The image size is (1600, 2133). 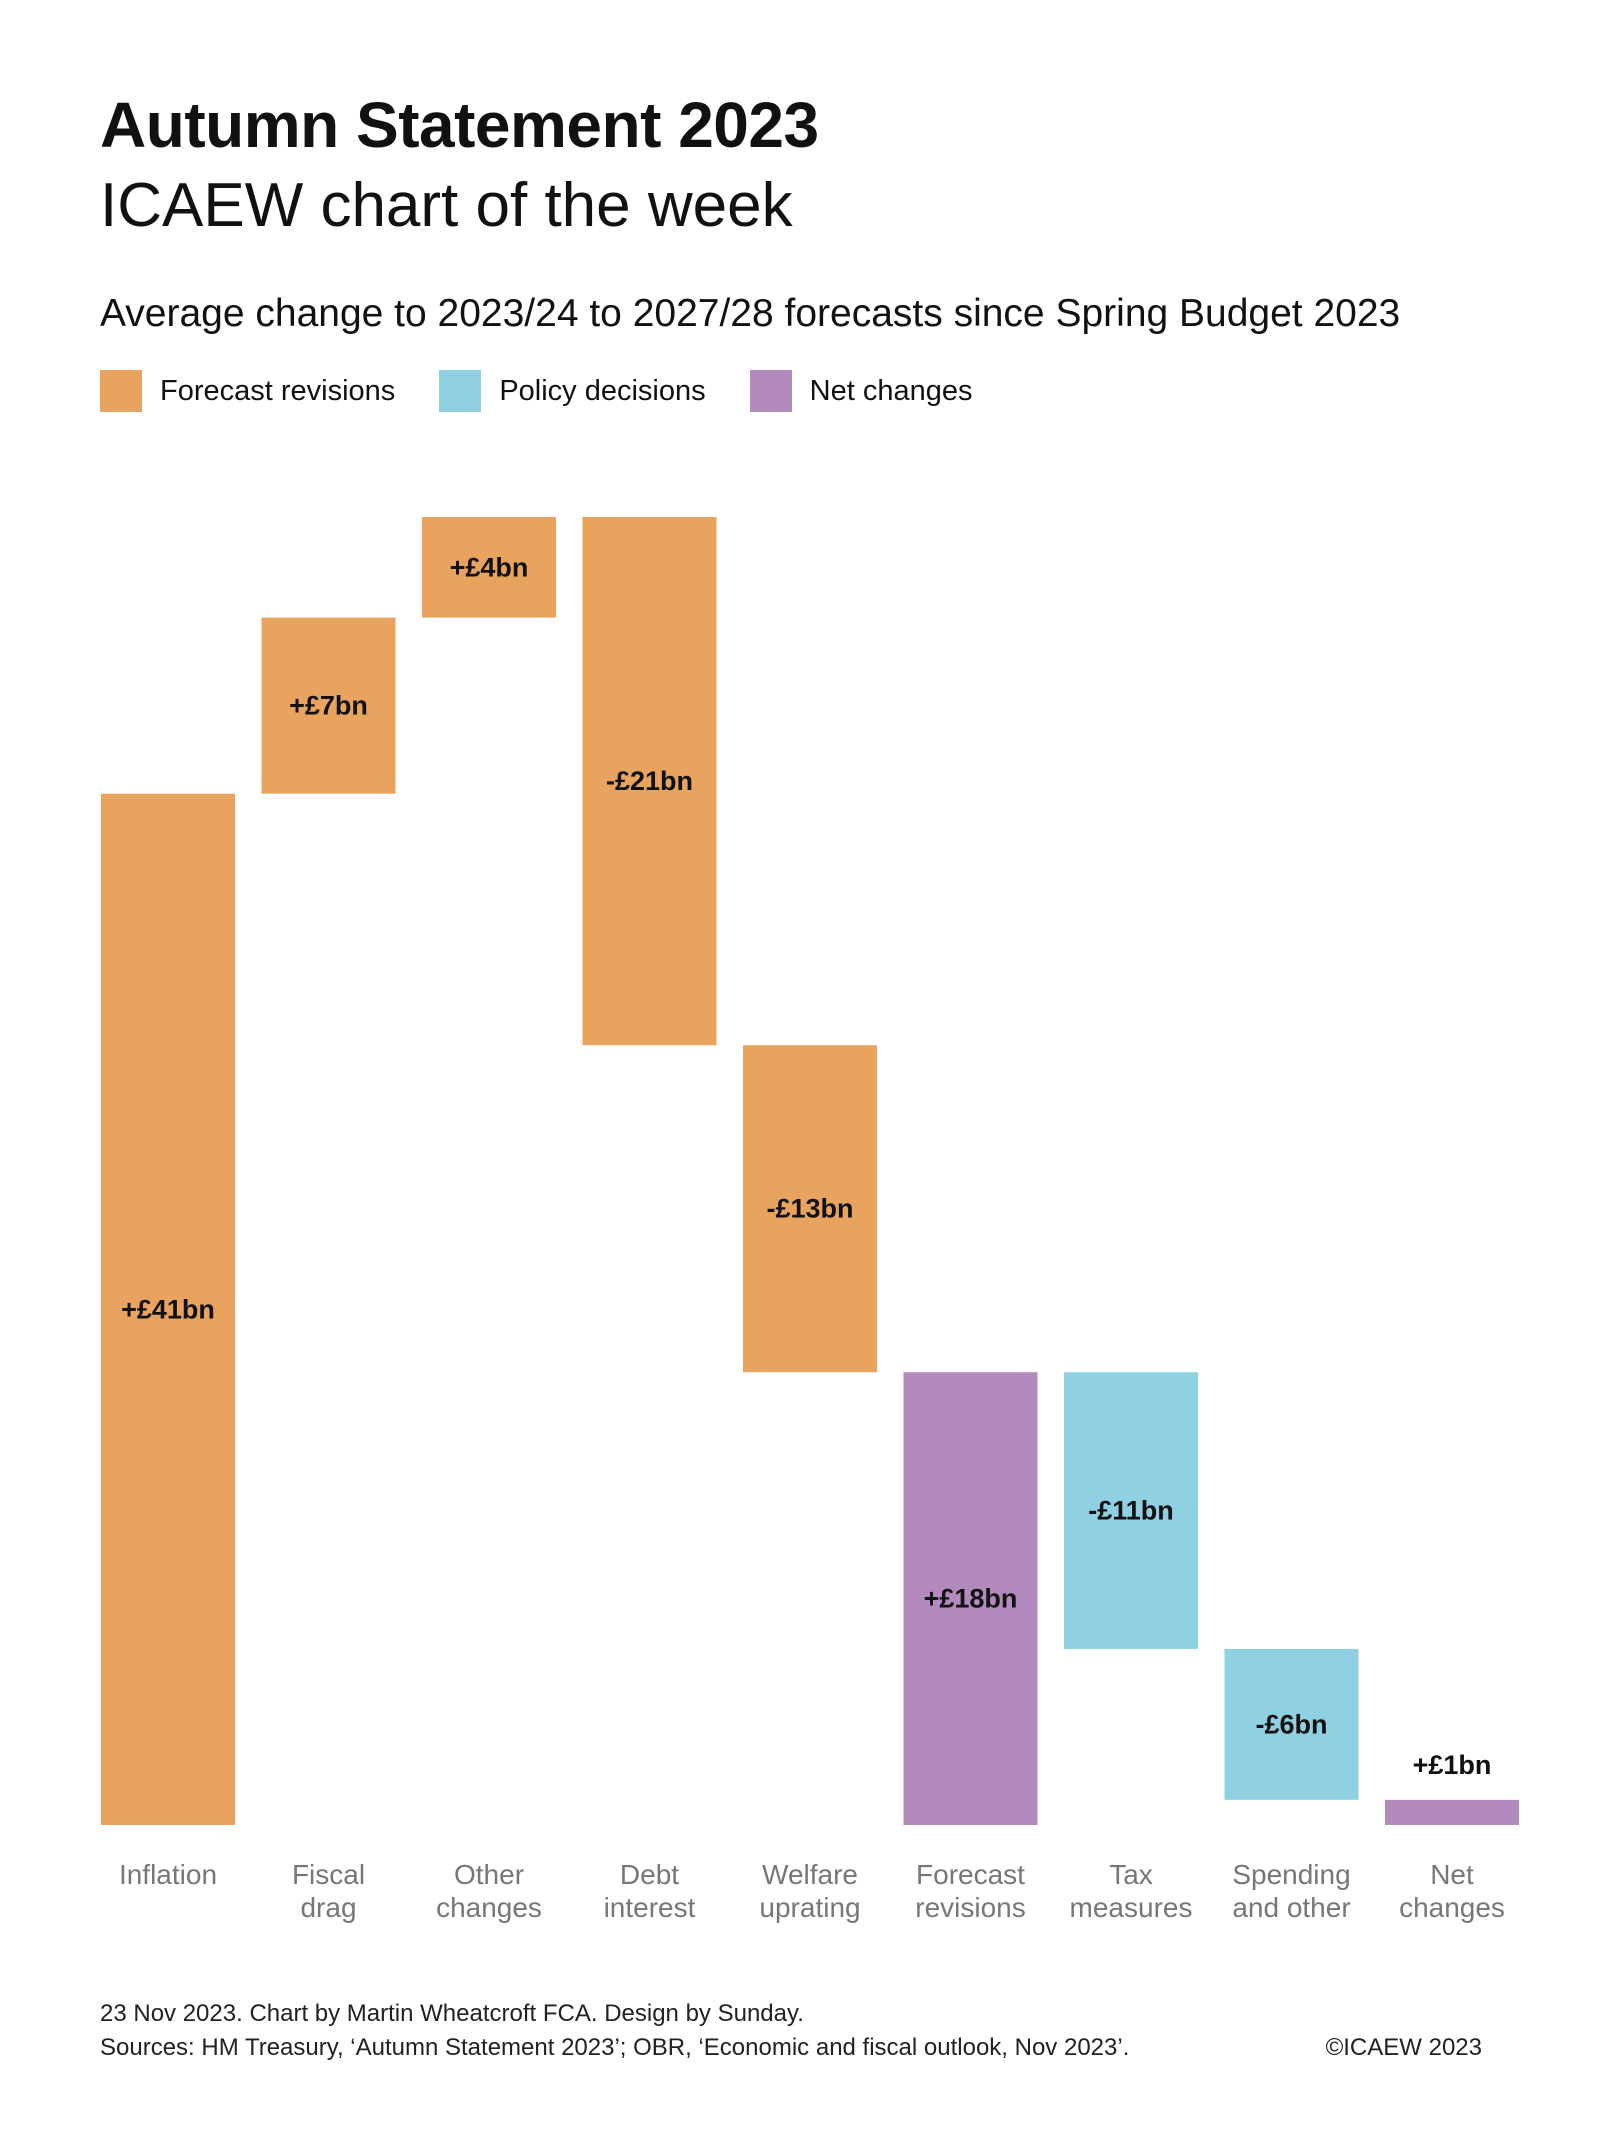 I want to click on data-label: +£7bn, so click(x=328, y=706).